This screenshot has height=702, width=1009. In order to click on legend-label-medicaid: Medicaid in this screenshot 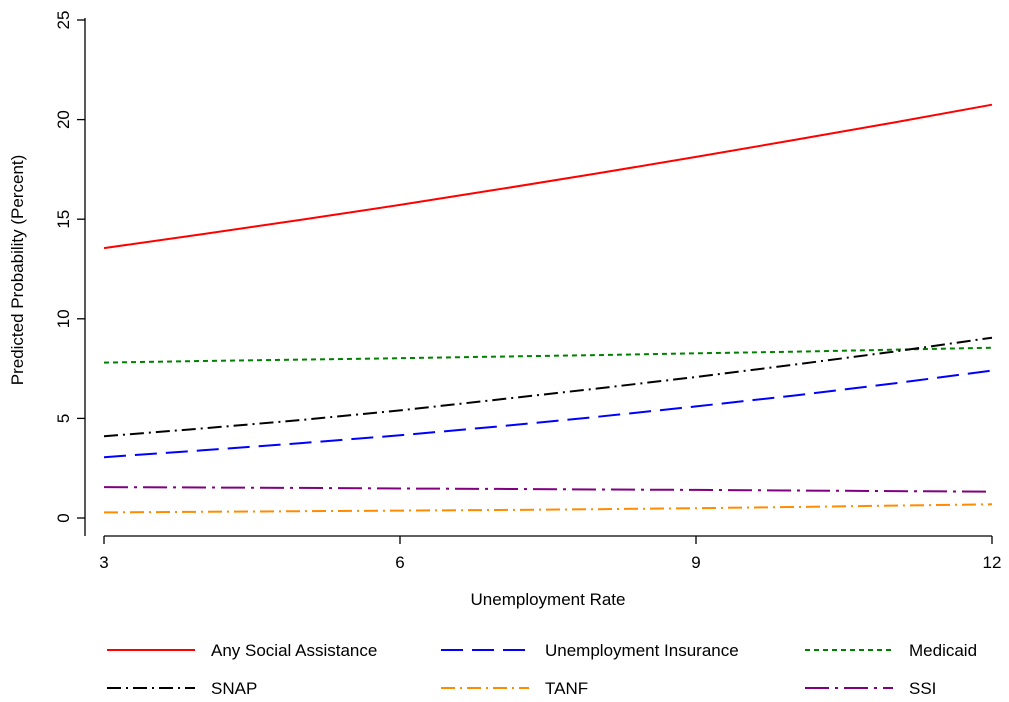, I will do `click(943, 650)`.